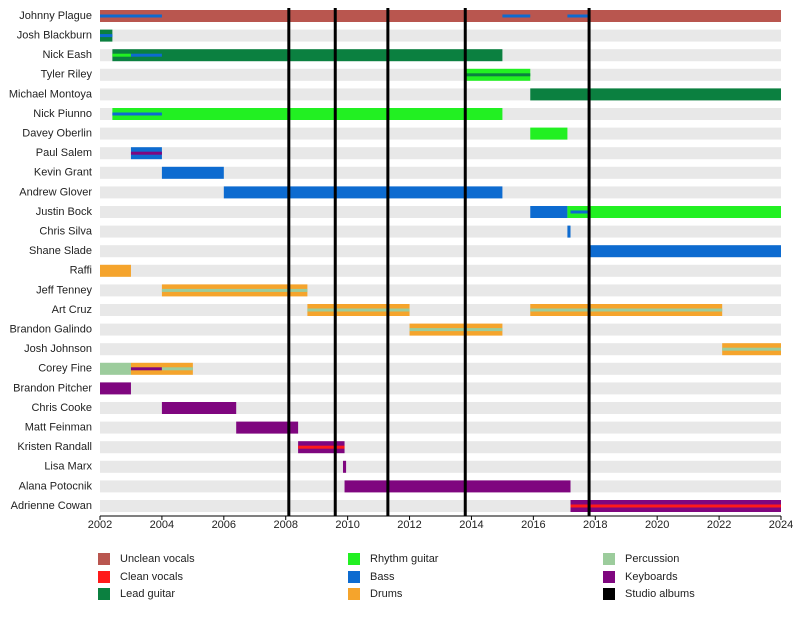 This screenshot has width=800, height=630. Describe the element at coordinates (100, 525) in the screenshot. I see `x-tick-label: 2002` at that location.